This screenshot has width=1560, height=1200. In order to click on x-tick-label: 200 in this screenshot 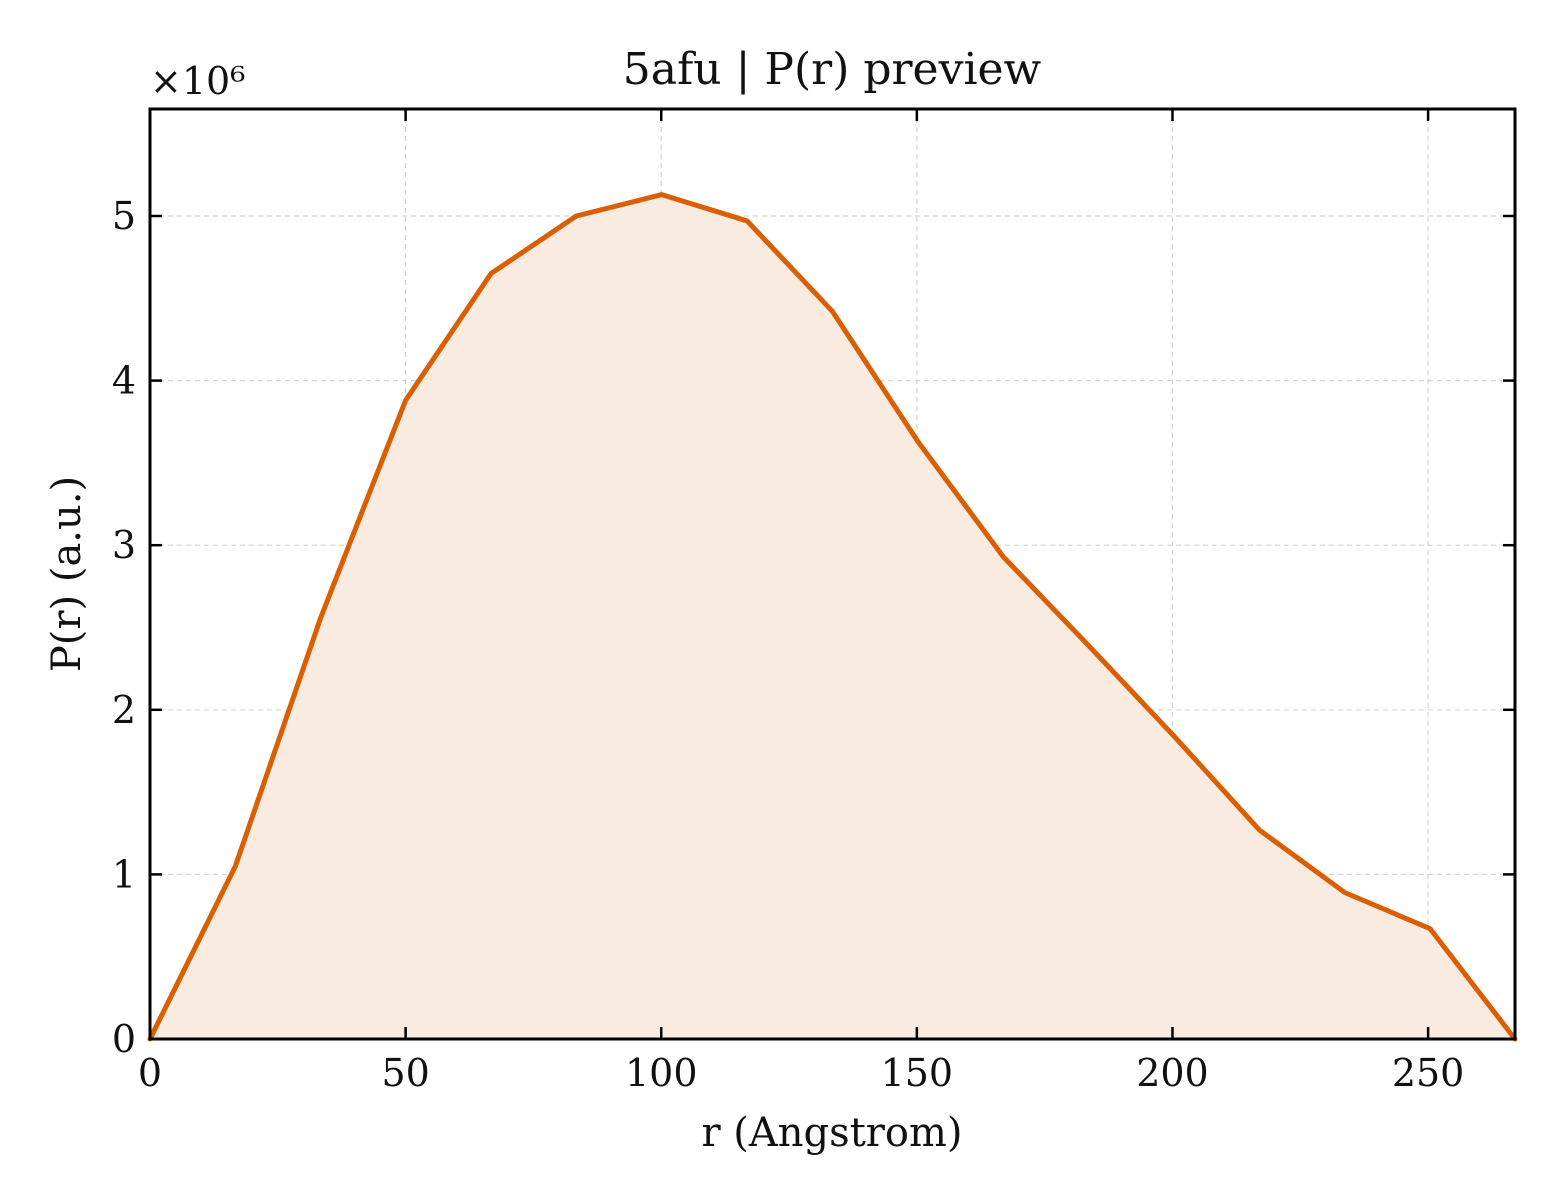, I will do `click(1172, 1073)`.